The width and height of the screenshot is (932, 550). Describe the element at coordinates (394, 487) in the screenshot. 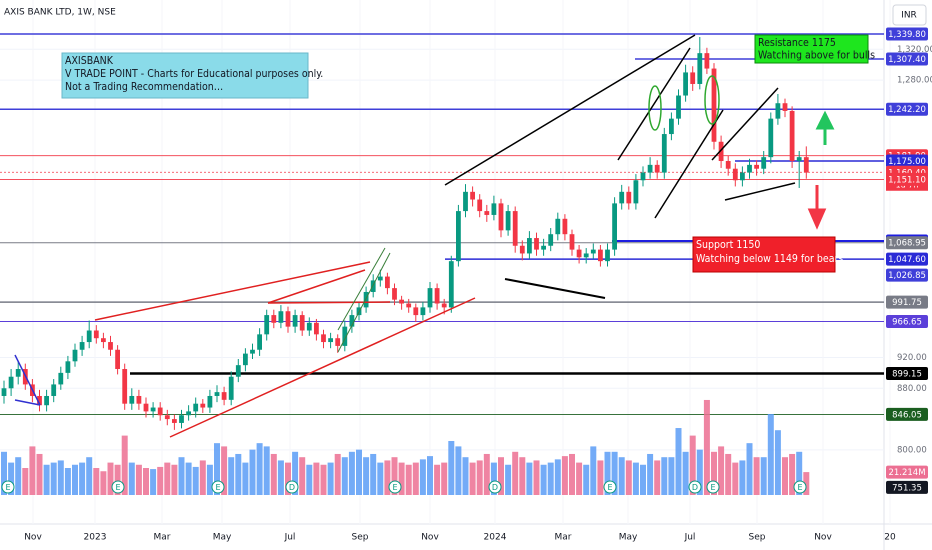

I see `event-label: E` at that location.